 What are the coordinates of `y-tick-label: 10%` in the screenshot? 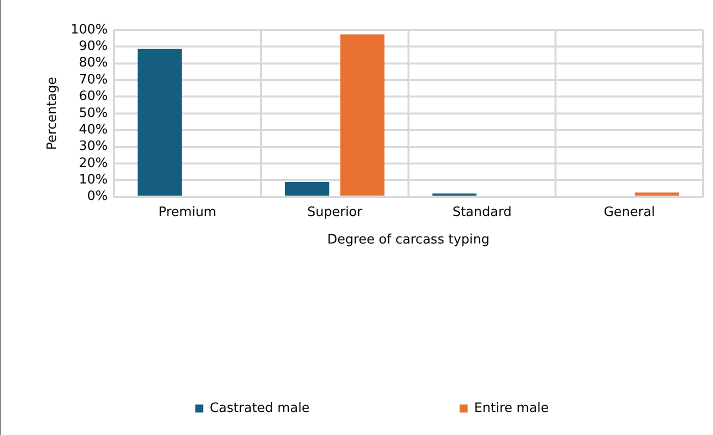 It's located at (93, 180).